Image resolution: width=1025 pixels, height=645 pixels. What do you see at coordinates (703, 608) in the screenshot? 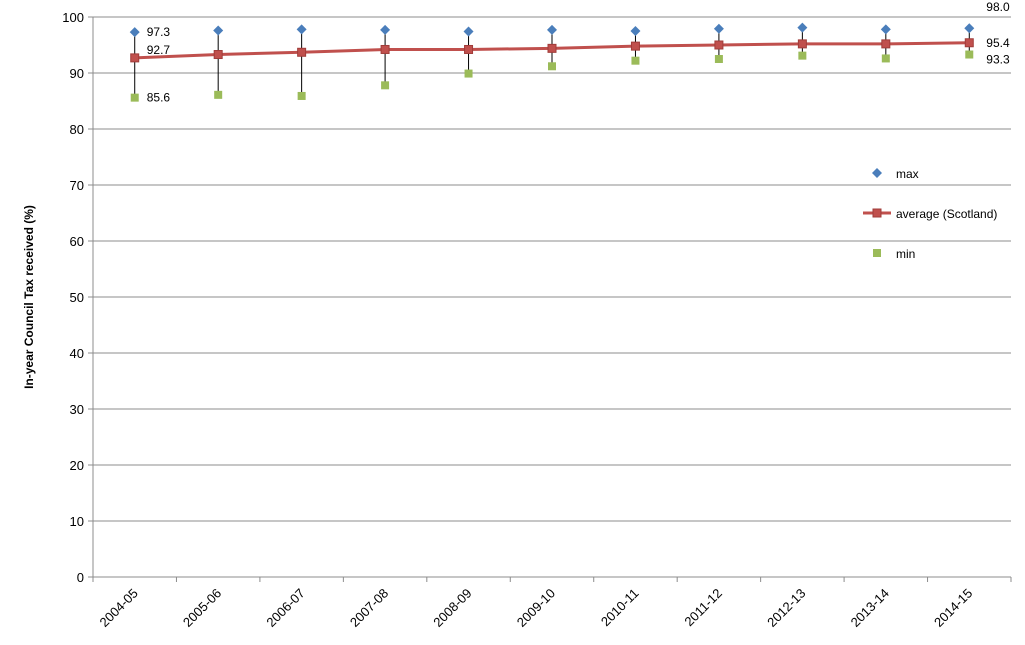
I see `x-tick-label: 2011-12` at bounding box center [703, 608].